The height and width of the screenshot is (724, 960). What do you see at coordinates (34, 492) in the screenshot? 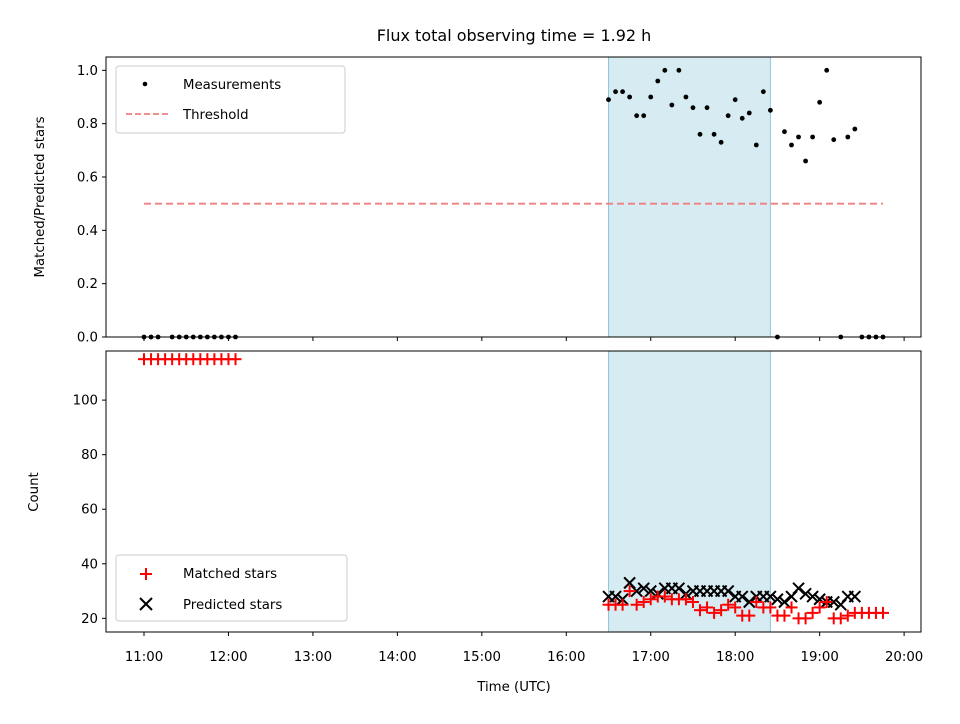
I see `bottom-y-axis-label: Count` at bounding box center [34, 492].